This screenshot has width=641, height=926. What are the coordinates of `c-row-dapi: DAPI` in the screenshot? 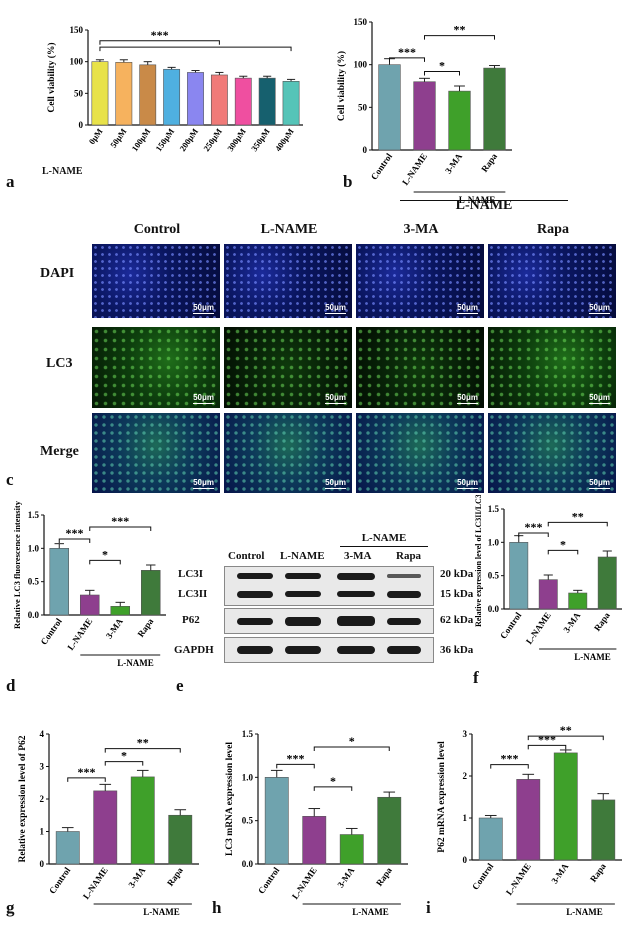 It's located at (57, 273).